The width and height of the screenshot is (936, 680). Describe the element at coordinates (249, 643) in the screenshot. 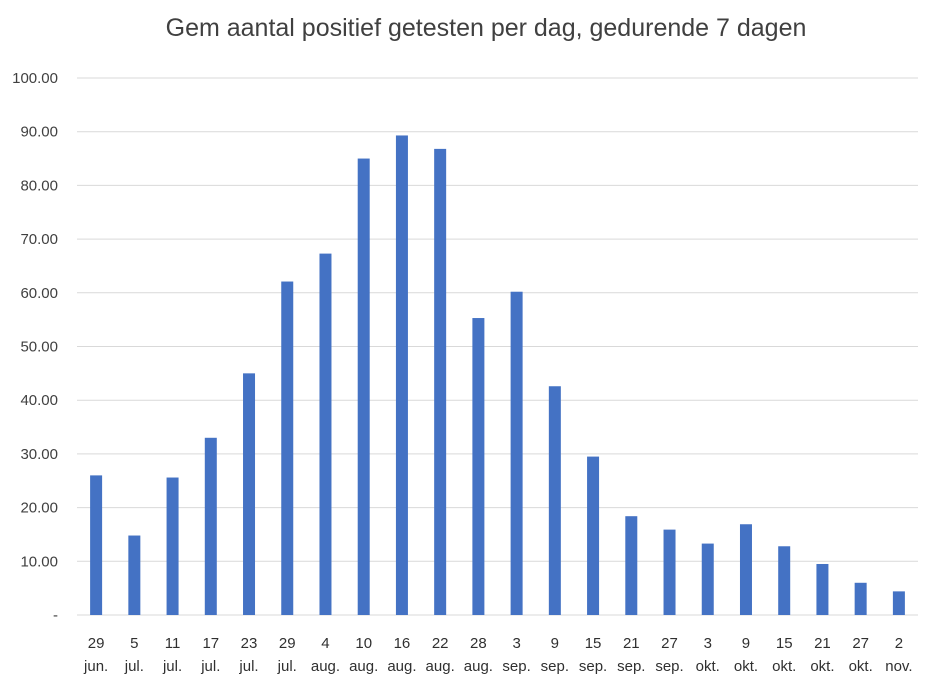

I see `x-tick-day: 23` at that location.